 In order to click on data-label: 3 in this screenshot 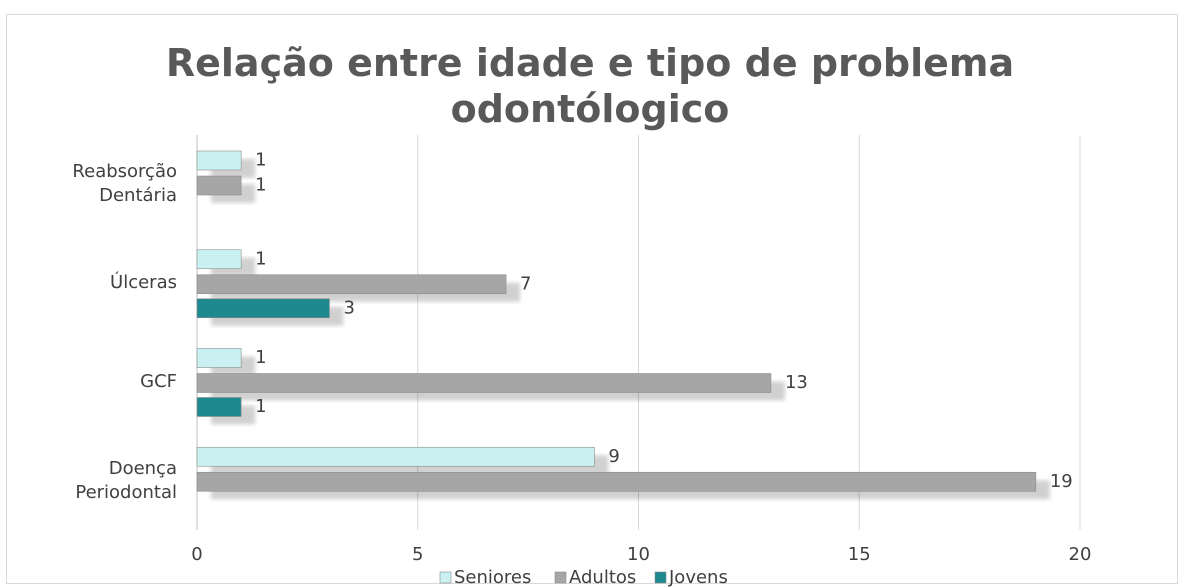, I will do `click(348, 307)`.